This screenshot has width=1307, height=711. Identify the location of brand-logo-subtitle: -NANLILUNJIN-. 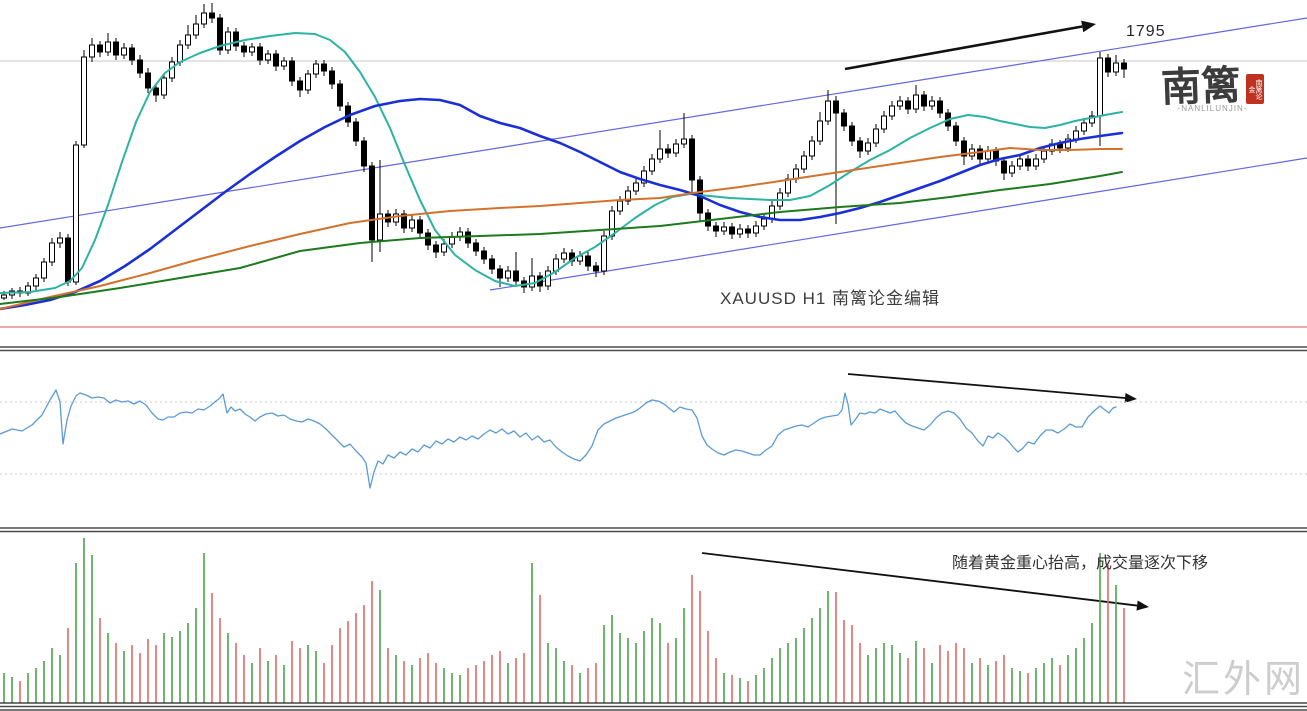
(1212, 108).